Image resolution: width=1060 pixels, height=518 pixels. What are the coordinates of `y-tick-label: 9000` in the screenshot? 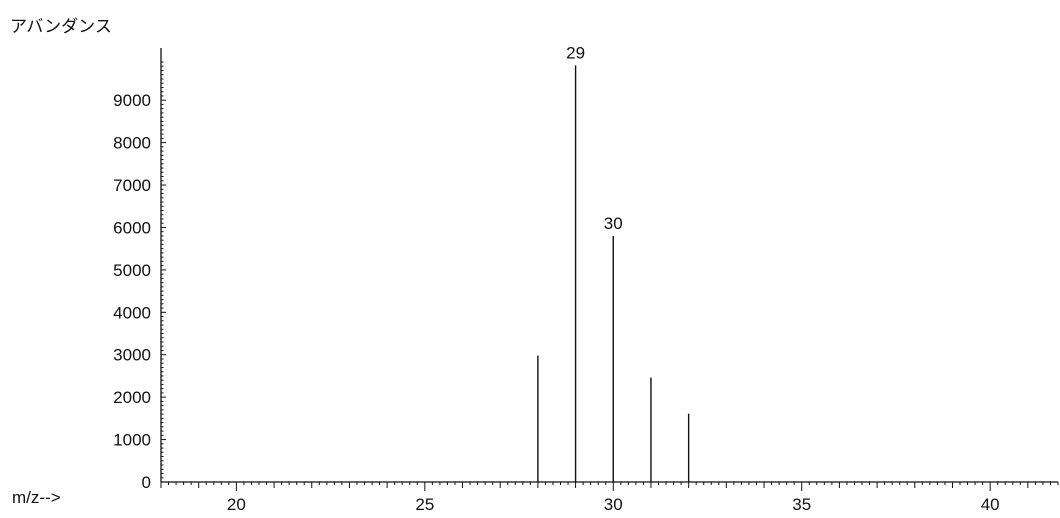 It's located at (132, 100).